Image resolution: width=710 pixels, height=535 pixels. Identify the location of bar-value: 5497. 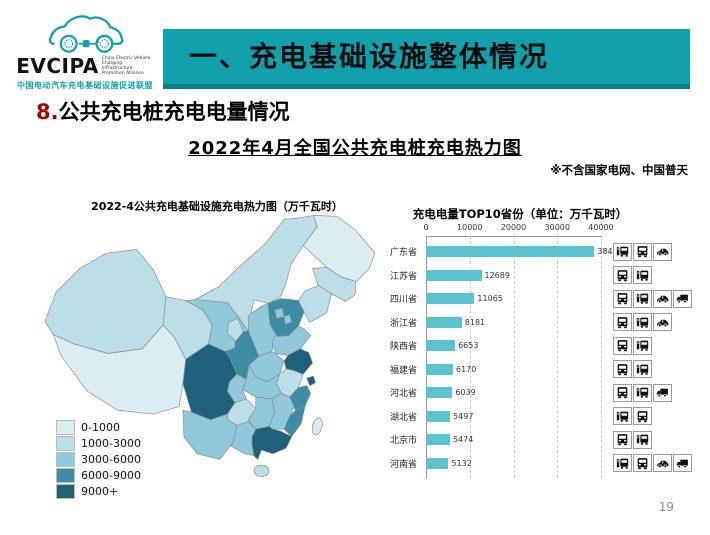
(463, 416).